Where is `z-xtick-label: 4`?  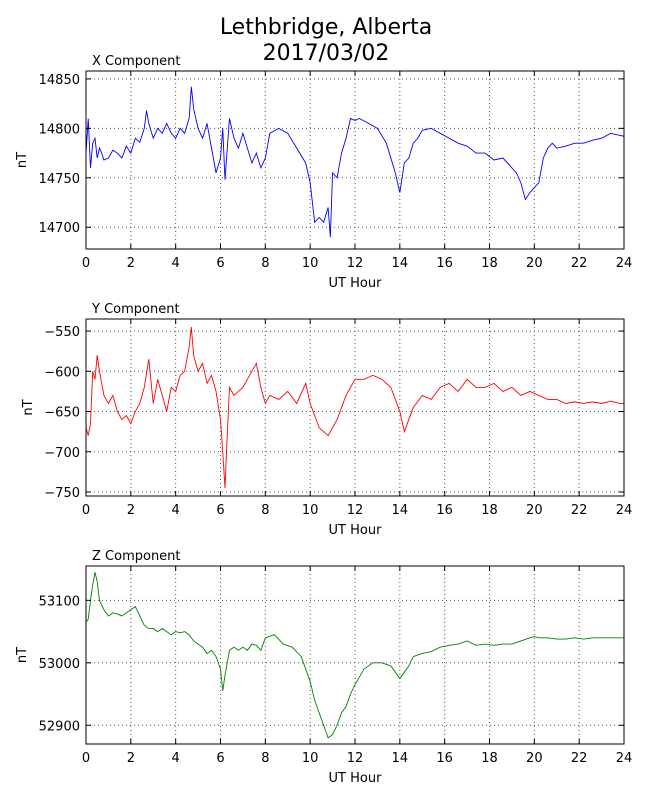
z-xtick-label: 4 is located at coordinates (176, 758).